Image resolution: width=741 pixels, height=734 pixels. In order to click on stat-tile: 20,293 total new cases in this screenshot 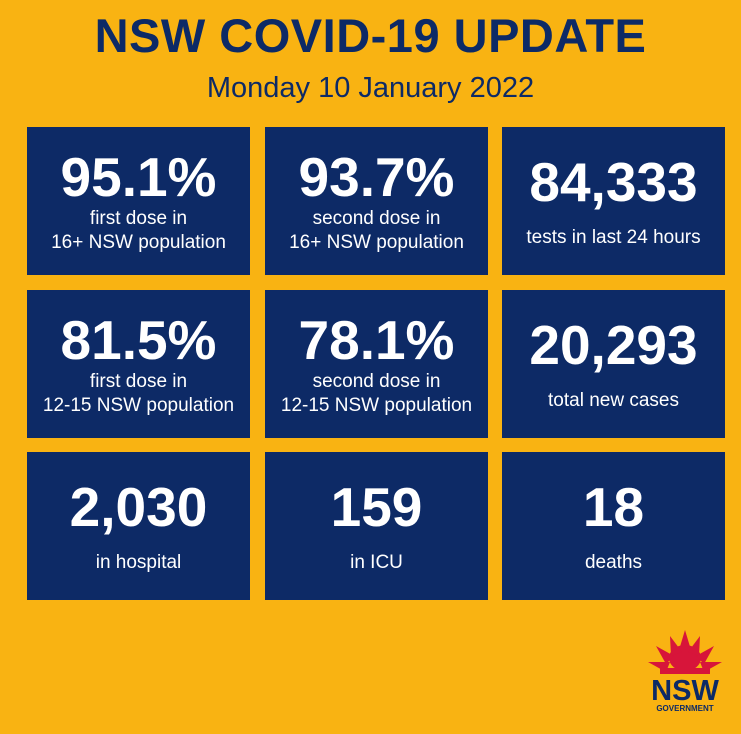, I will do `click(613, 364)`.